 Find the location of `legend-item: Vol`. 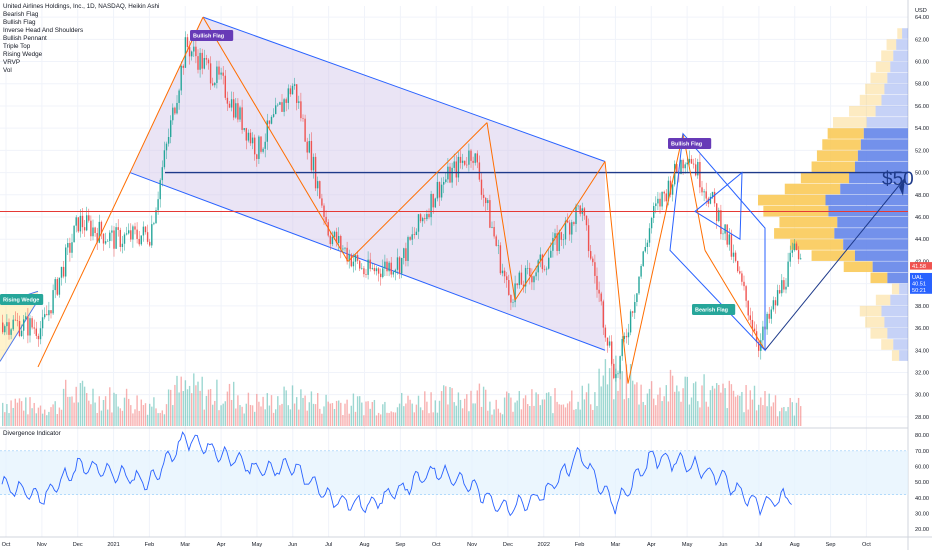

legend-item: Vol is located at coordinates (7, 70).